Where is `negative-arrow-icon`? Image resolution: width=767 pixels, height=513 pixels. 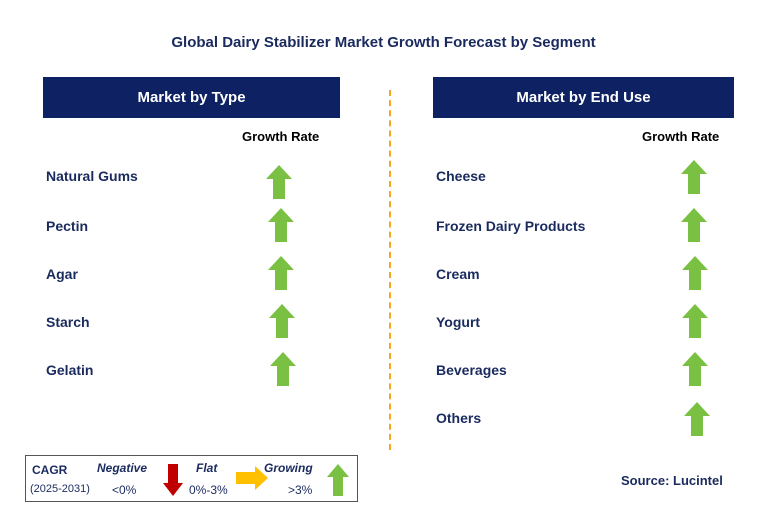 negative-arrow-icon is located at coordinates (173, 480).